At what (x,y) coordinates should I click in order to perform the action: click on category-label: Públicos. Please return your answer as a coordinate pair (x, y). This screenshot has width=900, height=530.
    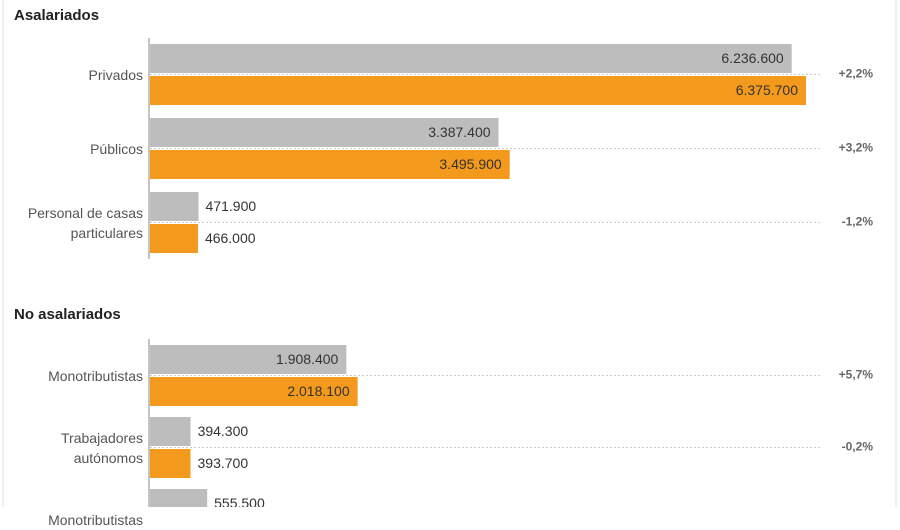
    Looking at the image, I should click on (116, 148).